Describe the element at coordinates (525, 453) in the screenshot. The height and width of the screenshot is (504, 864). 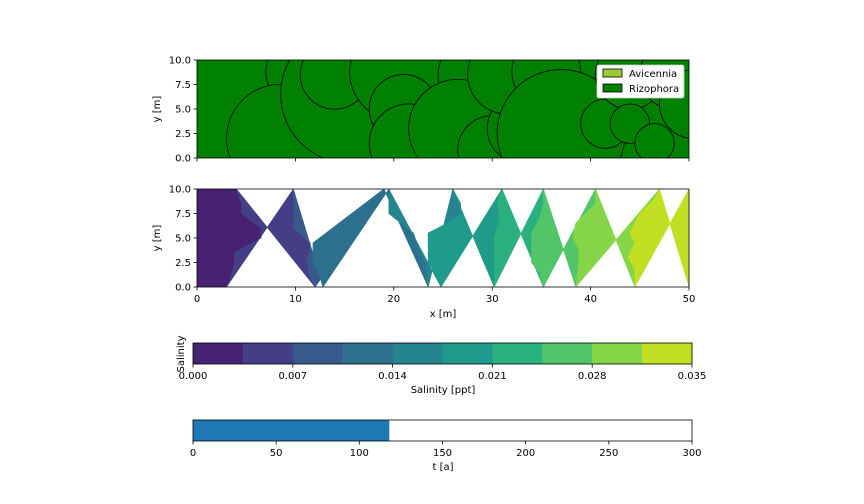
I see `time-tick-label: 200` at that location.